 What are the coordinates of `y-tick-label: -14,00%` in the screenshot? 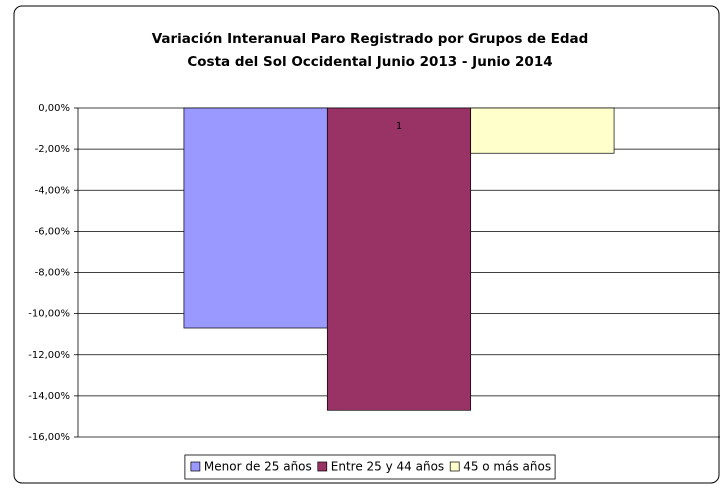 It's located at (49, 396).